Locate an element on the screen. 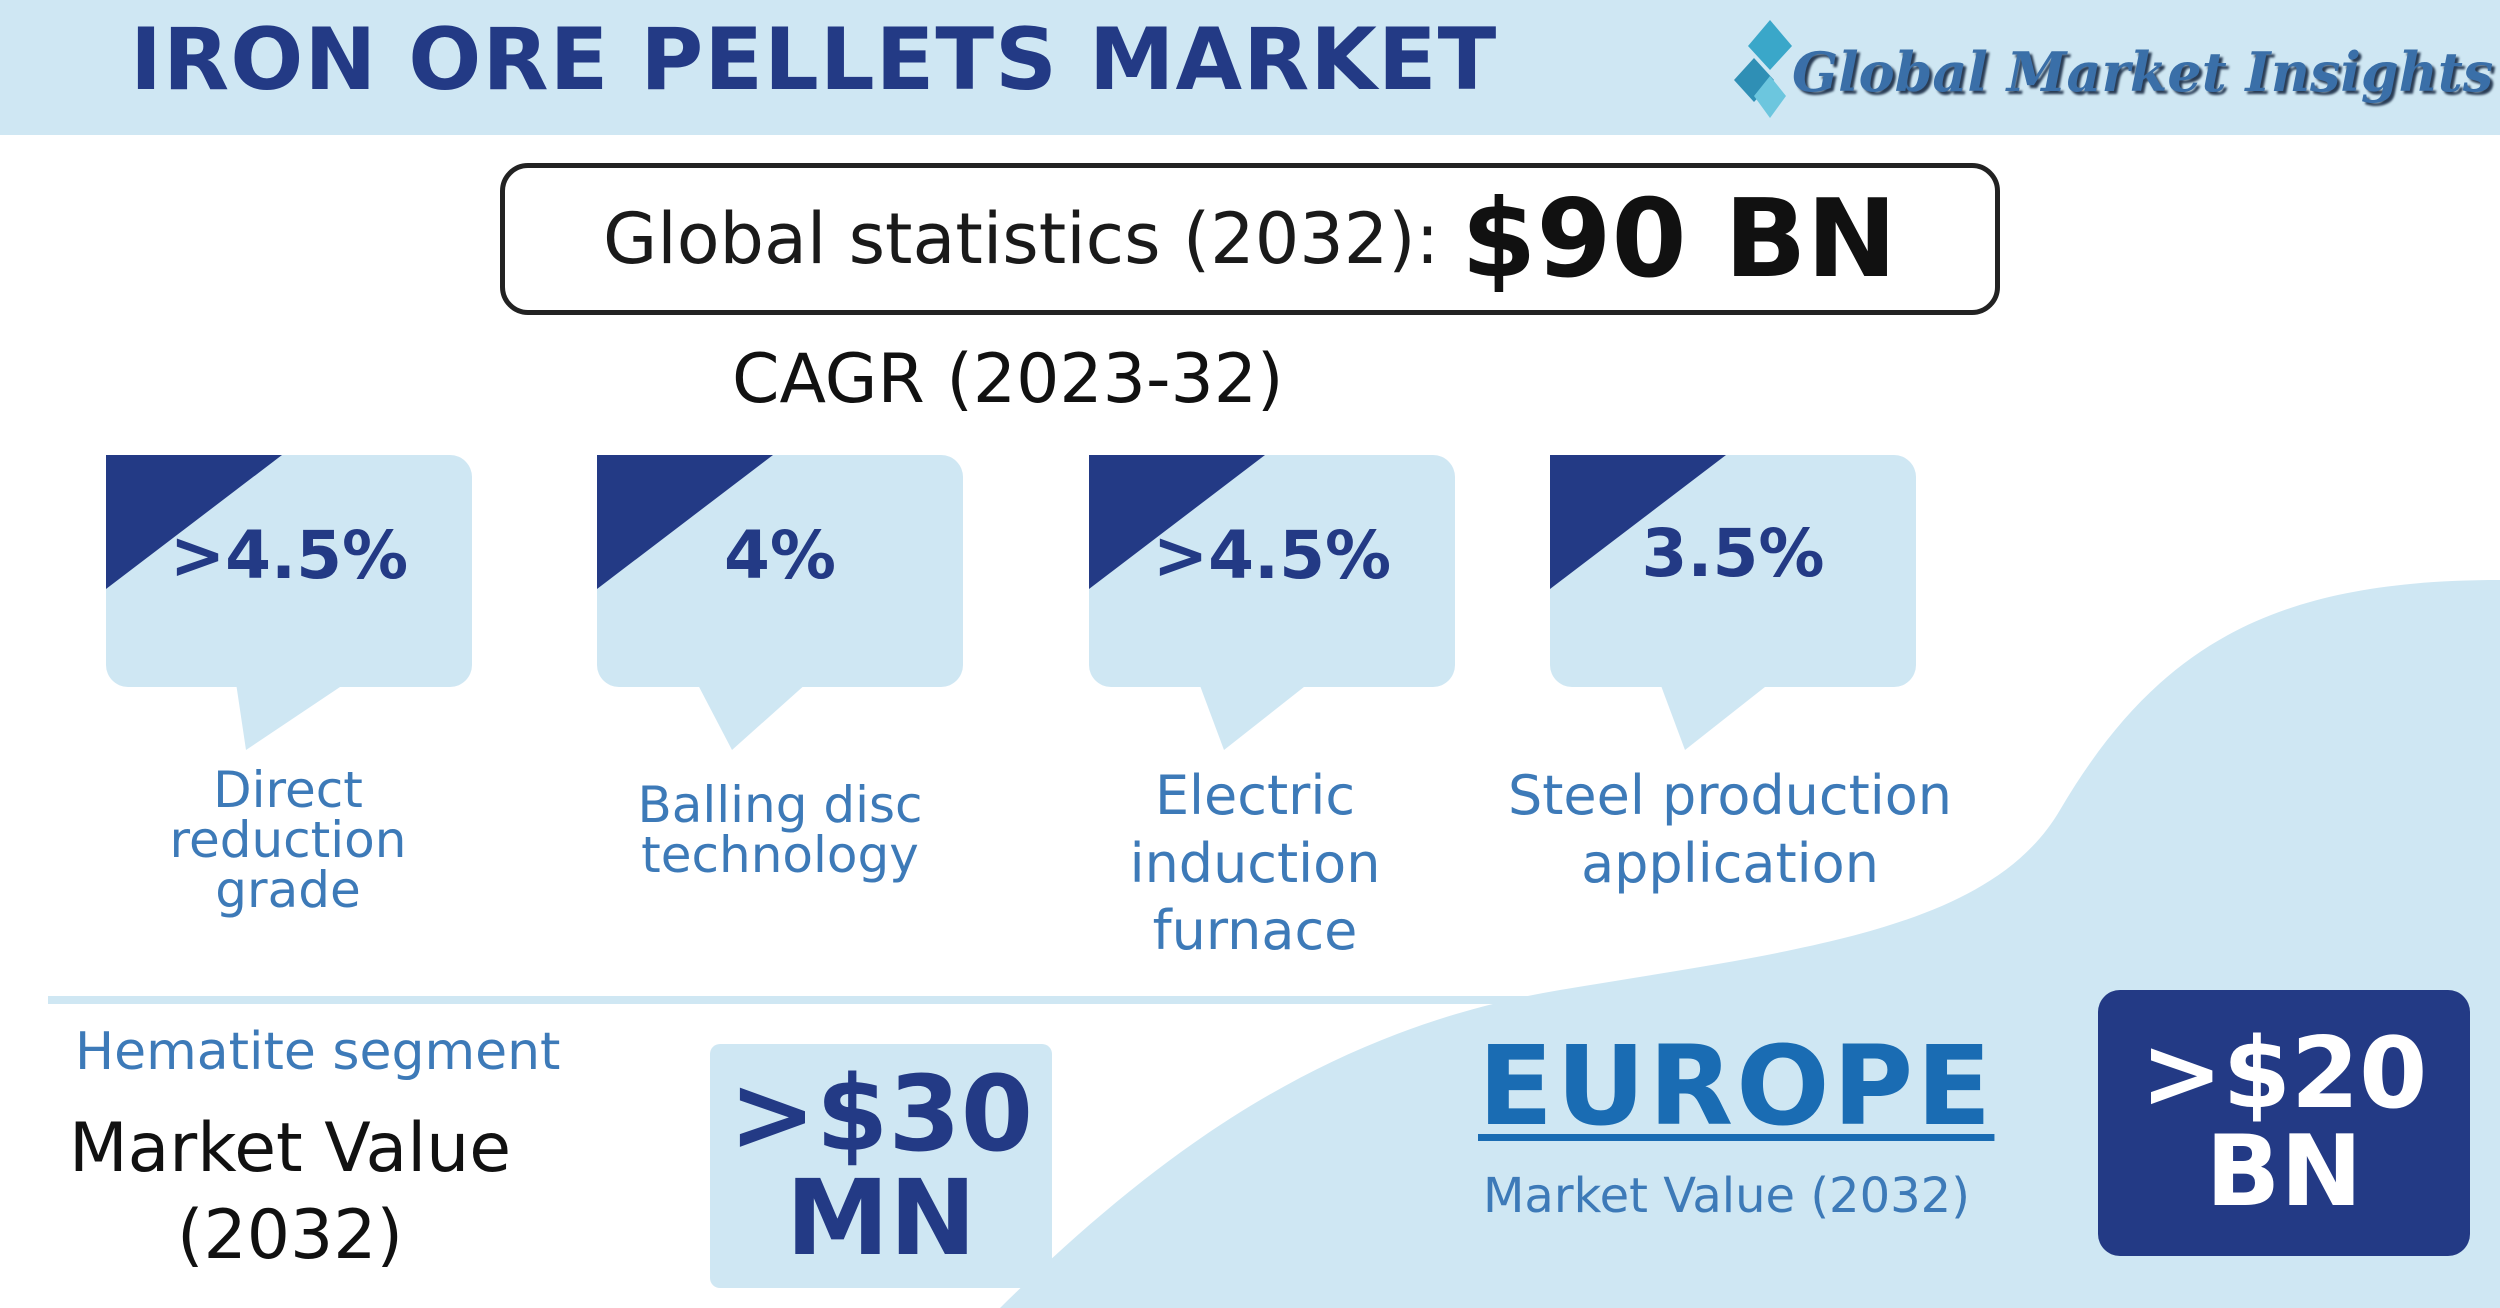 This screenshot has width=2500, height=1308. label-line: Steel production is located at coordinates (1730, 795).